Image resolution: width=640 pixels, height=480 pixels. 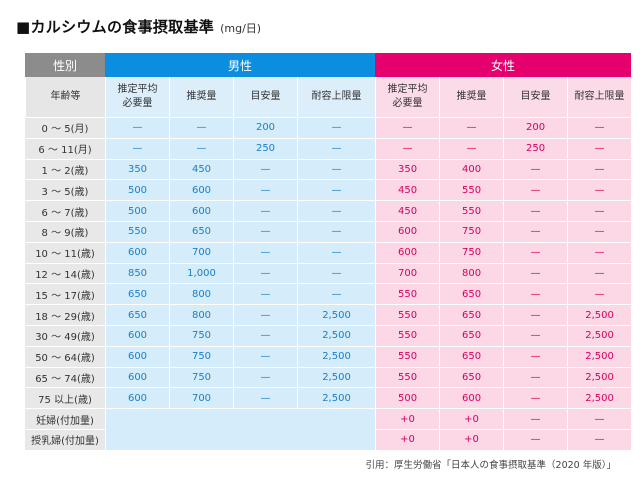 What do you see at coordinates (65, 191) in the screenshot?
I see `age-cell: 3 ～ 5(歳)` at bounding box center [65, 191].